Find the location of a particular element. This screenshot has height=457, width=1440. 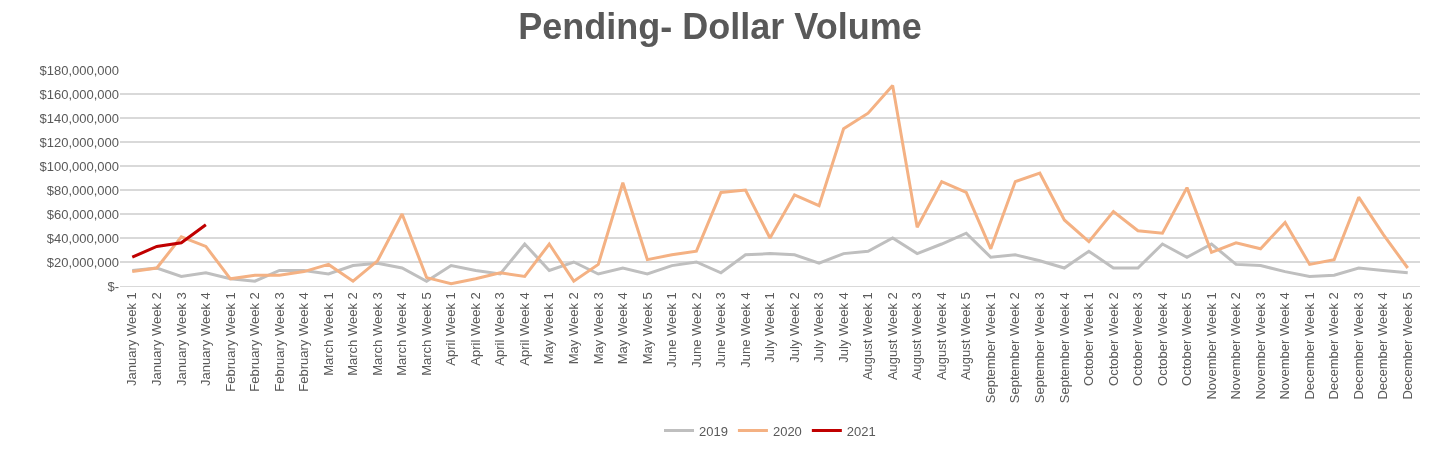

x-tick-label: February Week 4 is located at coordinates (304, 342).